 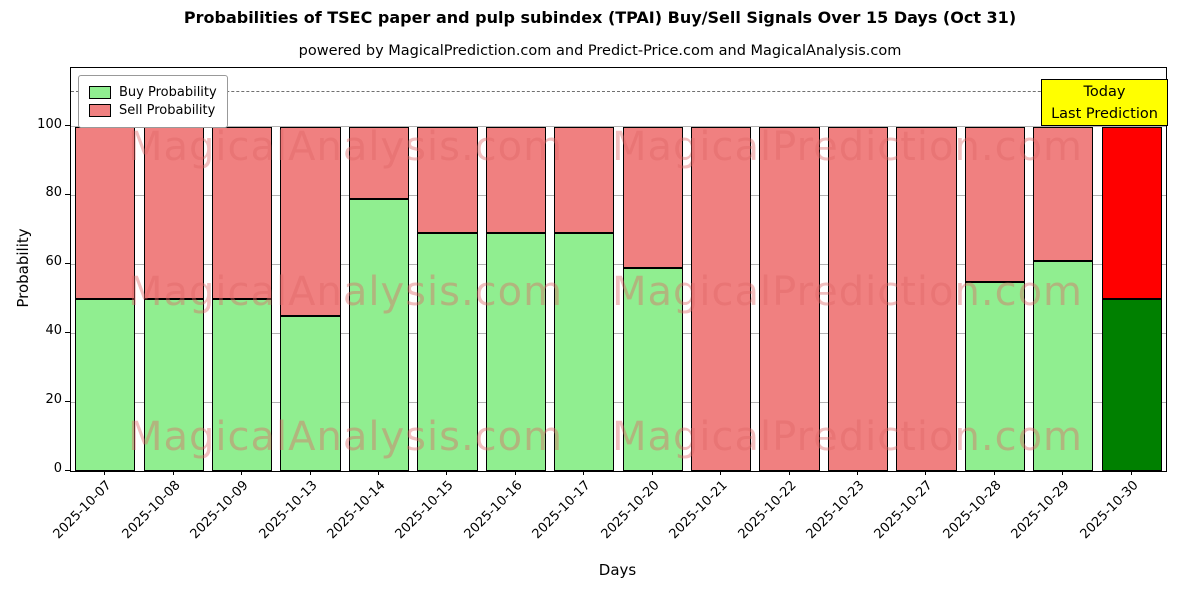 I want to click on today-annotation: Today Last Prediction, so click(x=1104, y=102).